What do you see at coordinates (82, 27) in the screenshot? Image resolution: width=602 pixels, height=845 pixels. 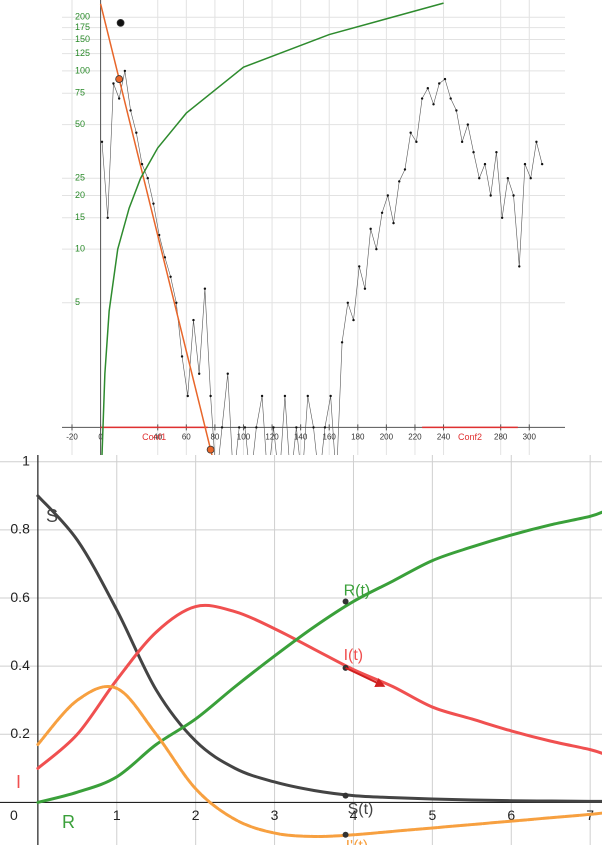 I see `y-tick-label: 175` at bounding box center [82, 27].